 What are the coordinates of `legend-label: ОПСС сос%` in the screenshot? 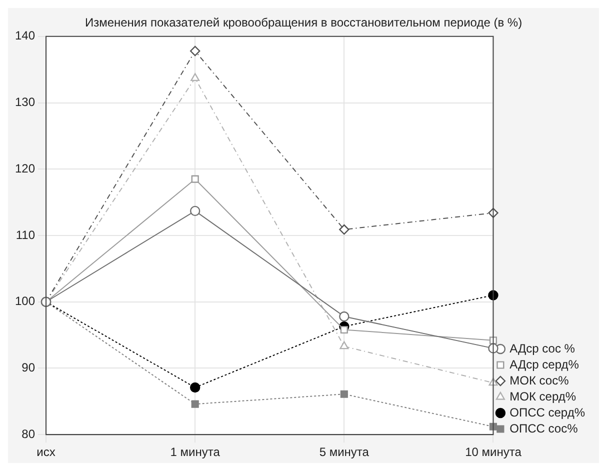 It's located at (544, 428).